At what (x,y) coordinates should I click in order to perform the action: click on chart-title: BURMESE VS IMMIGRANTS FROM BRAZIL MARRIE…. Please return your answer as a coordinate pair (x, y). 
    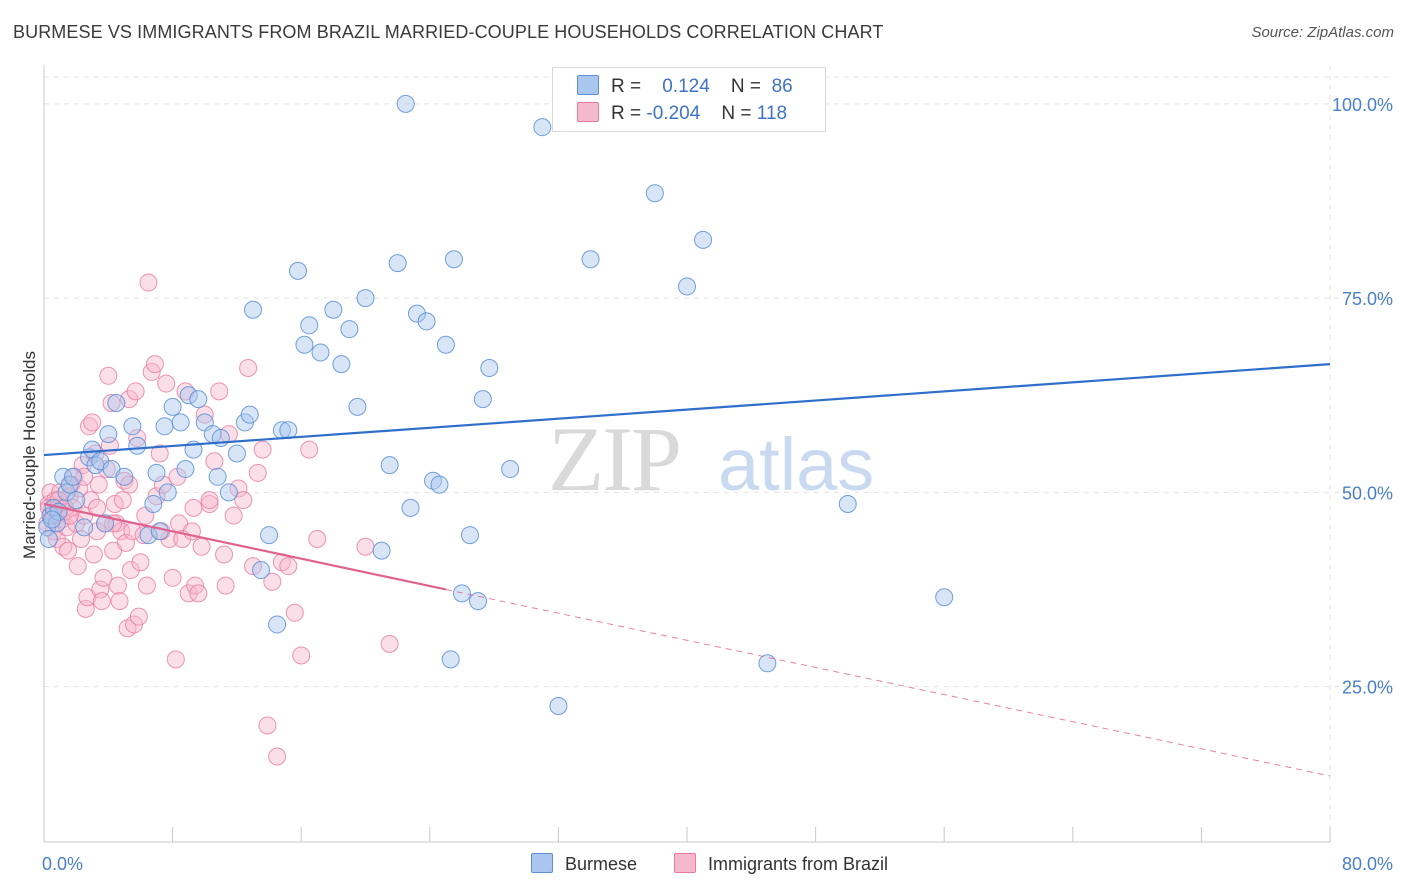
    Looking at the image, I should click on (448, 32).